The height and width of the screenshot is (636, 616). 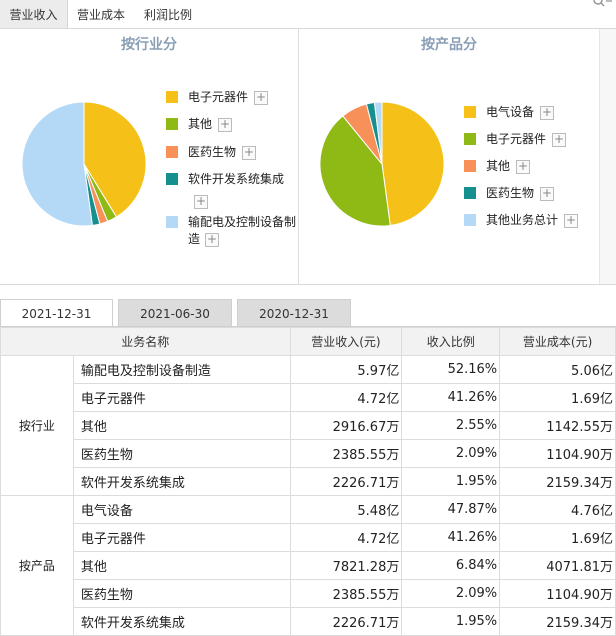 What do you see at coordinates (557, 425) in the screenshot?
I see `cost-cell: 1142.55万` at bounding box center [557, 425].